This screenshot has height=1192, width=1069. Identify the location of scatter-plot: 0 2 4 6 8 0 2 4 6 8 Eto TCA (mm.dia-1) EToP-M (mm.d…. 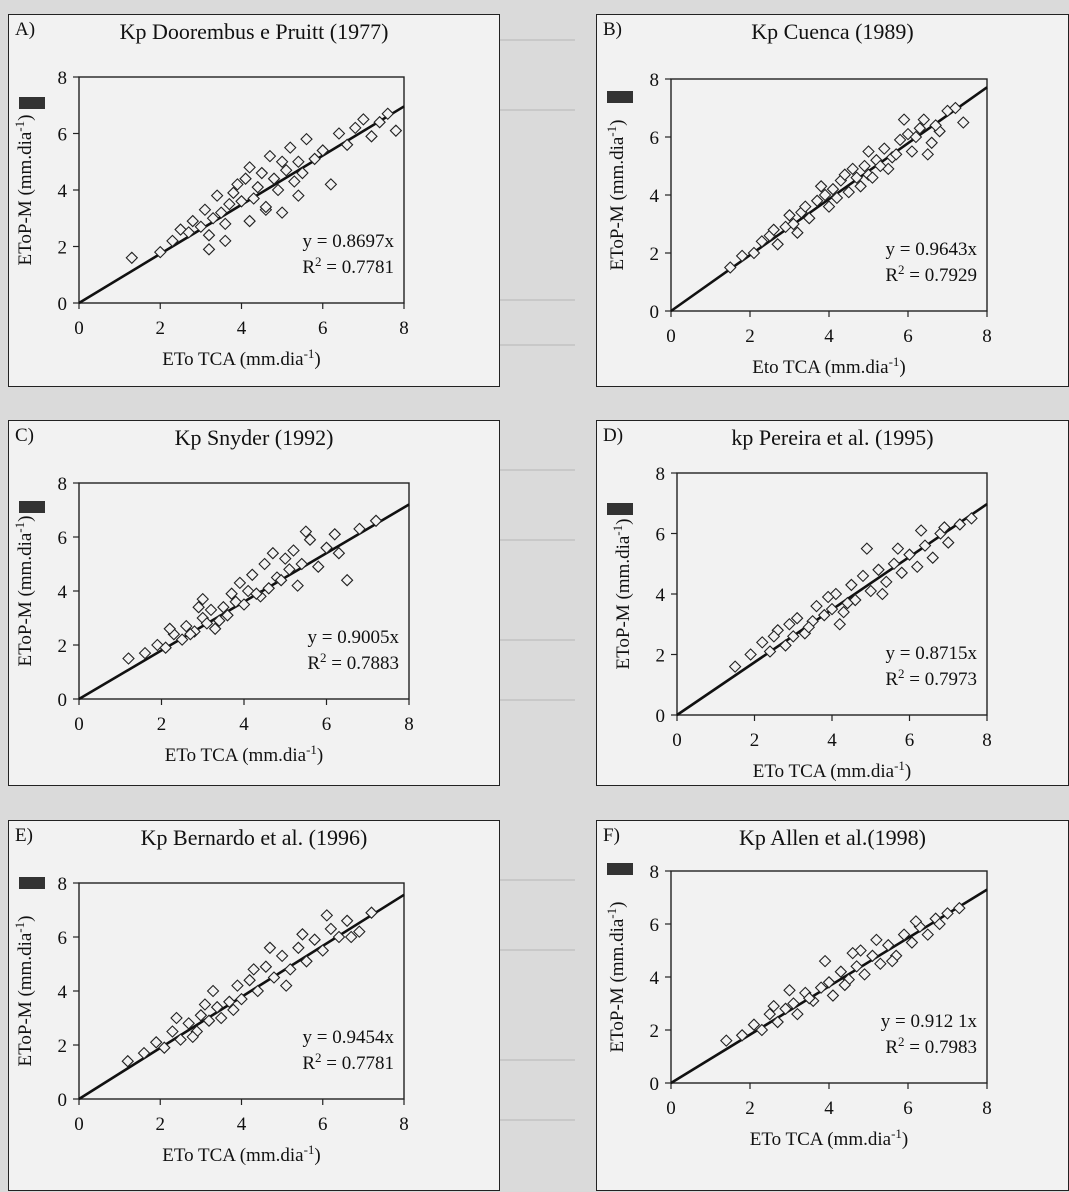
(798, 224).